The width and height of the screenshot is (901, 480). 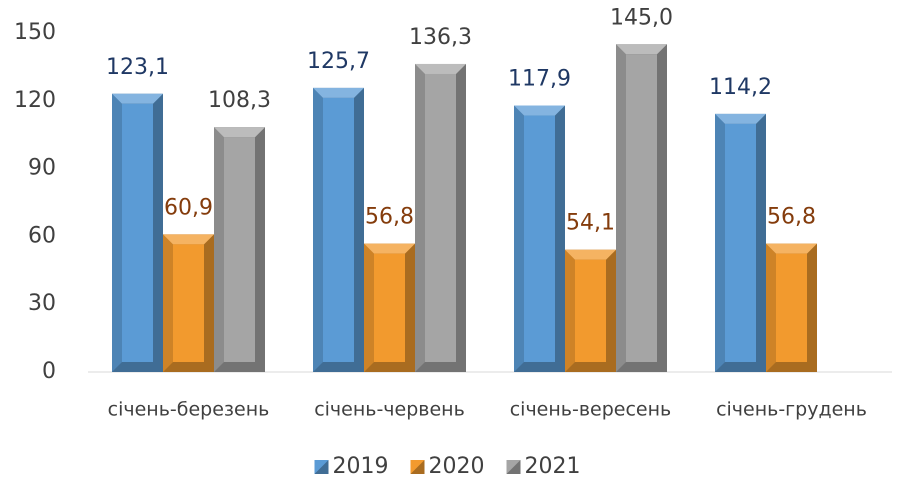 I want to click on y-tick-label: 60, so click(x=42, y=235).